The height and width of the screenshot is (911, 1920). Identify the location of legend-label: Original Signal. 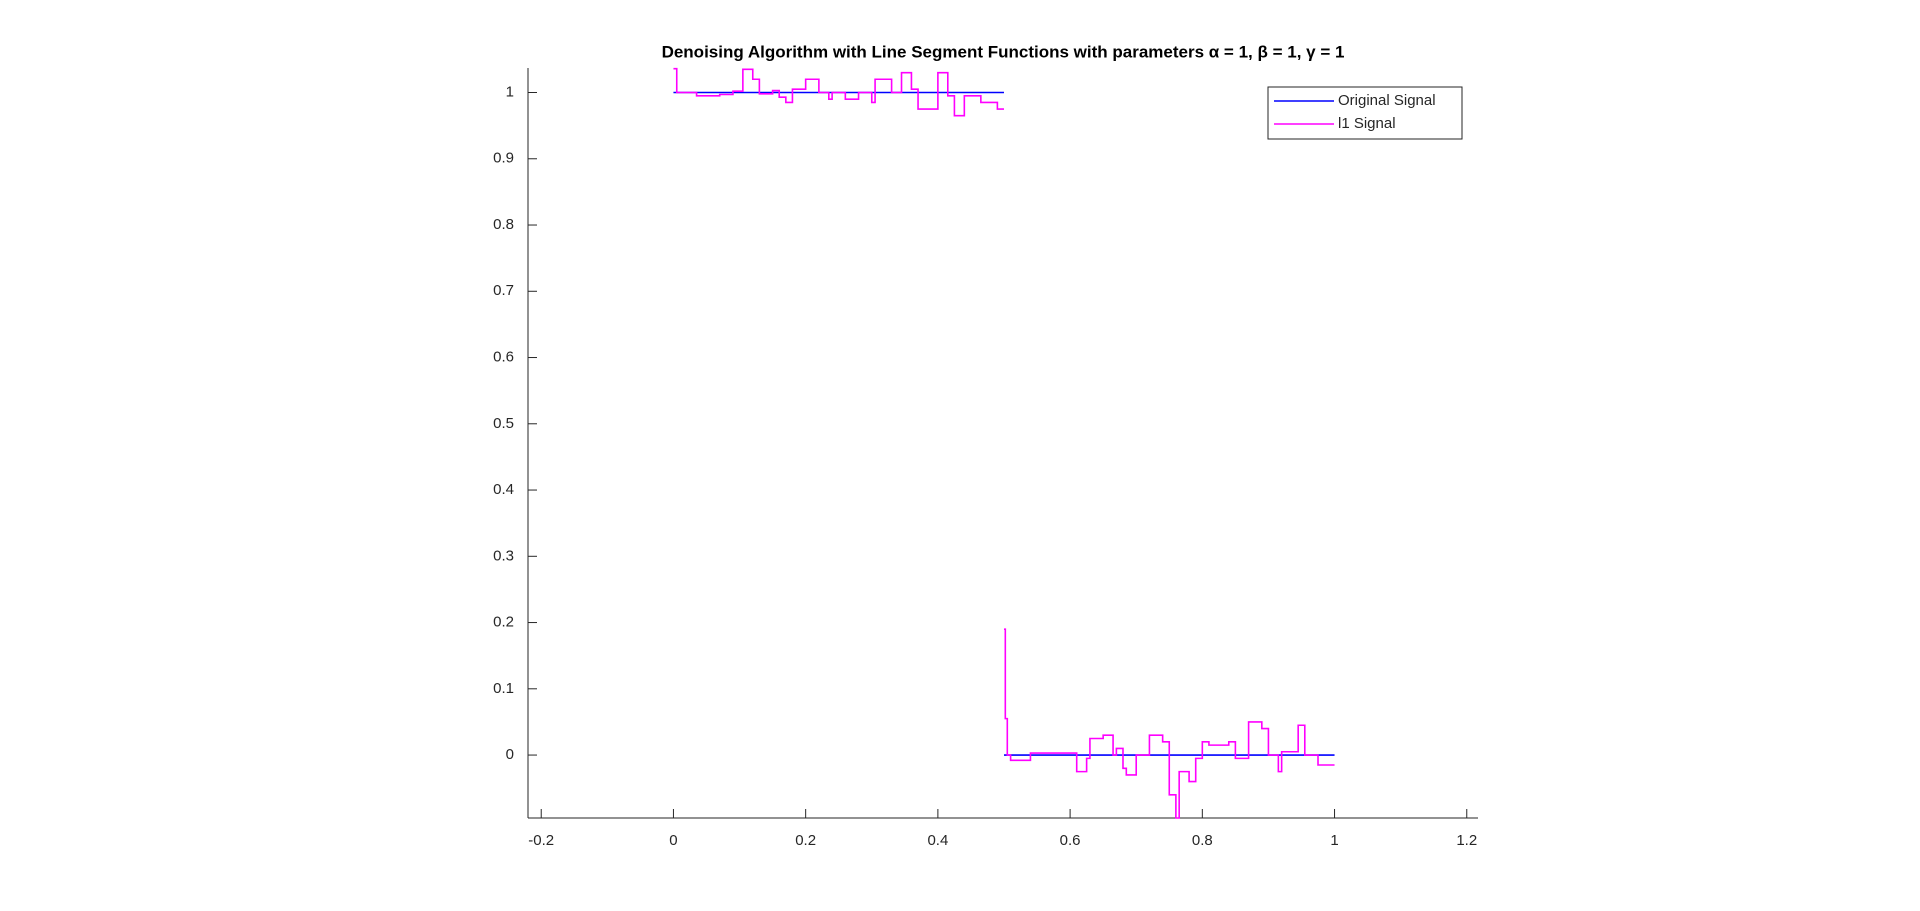
(1387, 100).